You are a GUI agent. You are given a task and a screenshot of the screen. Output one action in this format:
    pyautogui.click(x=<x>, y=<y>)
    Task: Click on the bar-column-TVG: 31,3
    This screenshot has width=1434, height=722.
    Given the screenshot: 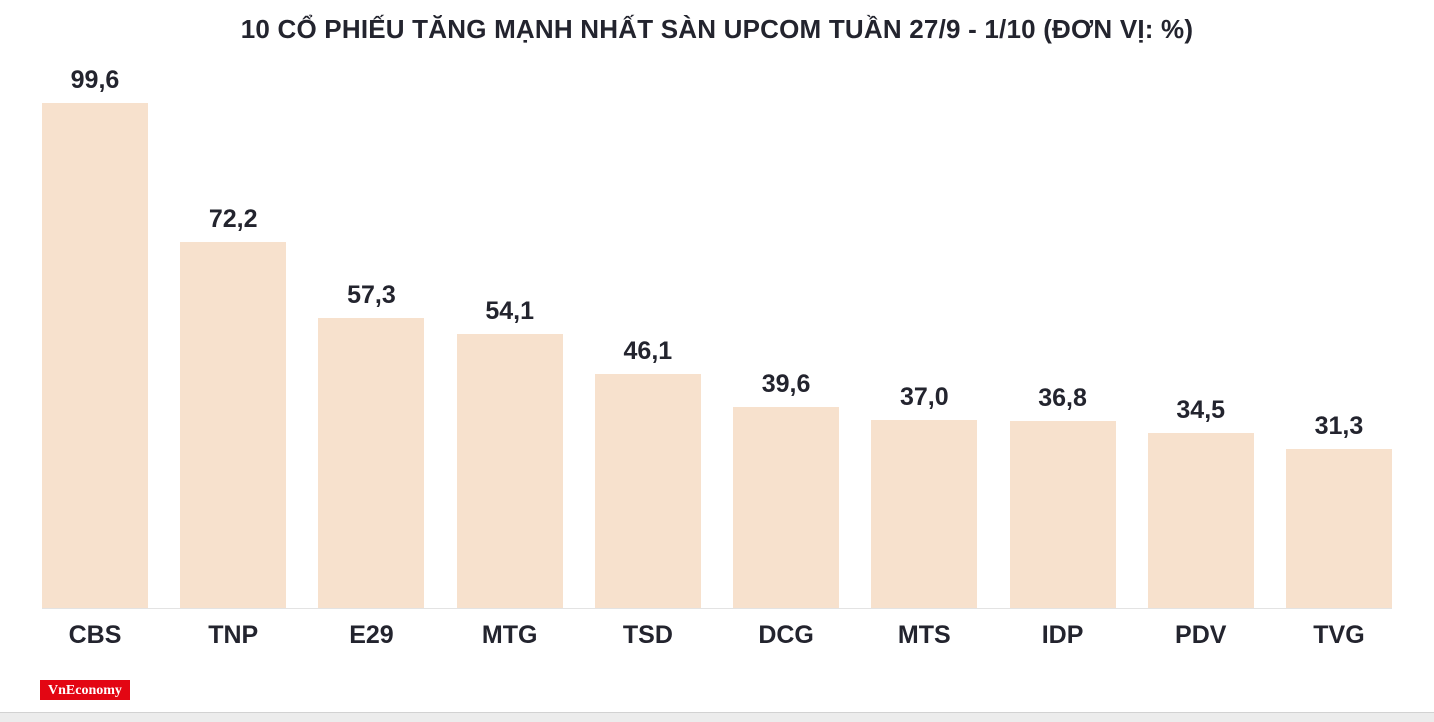 What is the action you would take?
    pyautogui.click(x=1338, y=510)
    